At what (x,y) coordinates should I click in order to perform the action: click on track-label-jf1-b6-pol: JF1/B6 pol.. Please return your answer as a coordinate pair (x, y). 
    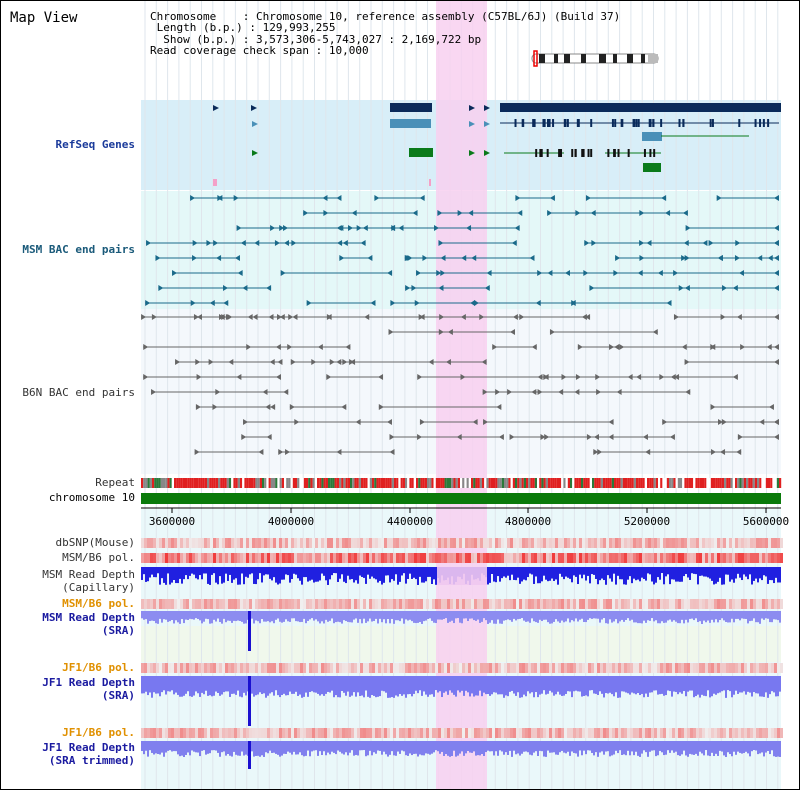
    Looking at the image, I should click on (98, 667).